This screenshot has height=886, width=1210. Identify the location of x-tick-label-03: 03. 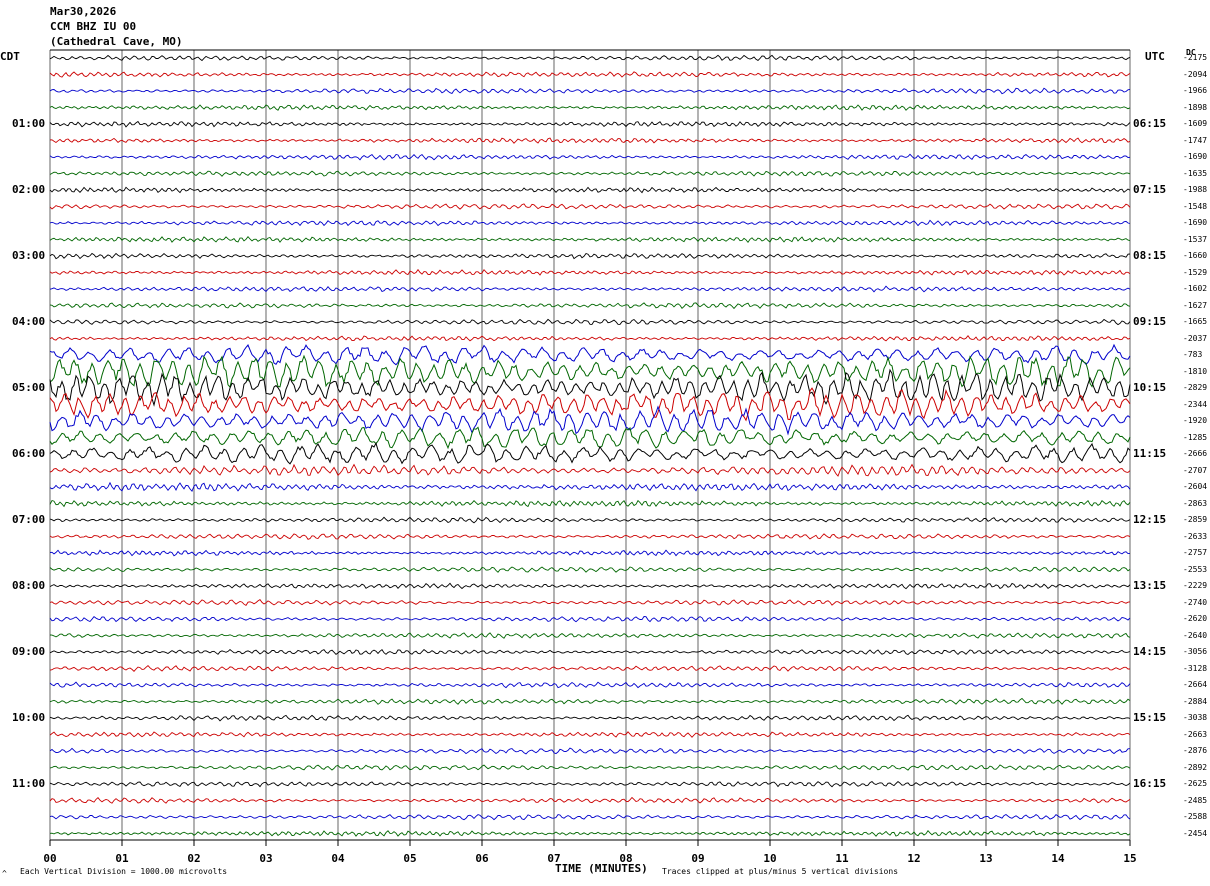
(266, 858).